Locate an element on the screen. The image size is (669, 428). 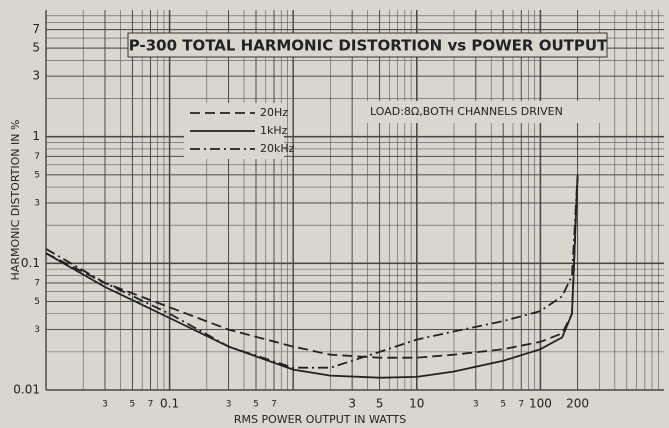
y-tick-label: 0.1 is located at coordinates (30, 263).